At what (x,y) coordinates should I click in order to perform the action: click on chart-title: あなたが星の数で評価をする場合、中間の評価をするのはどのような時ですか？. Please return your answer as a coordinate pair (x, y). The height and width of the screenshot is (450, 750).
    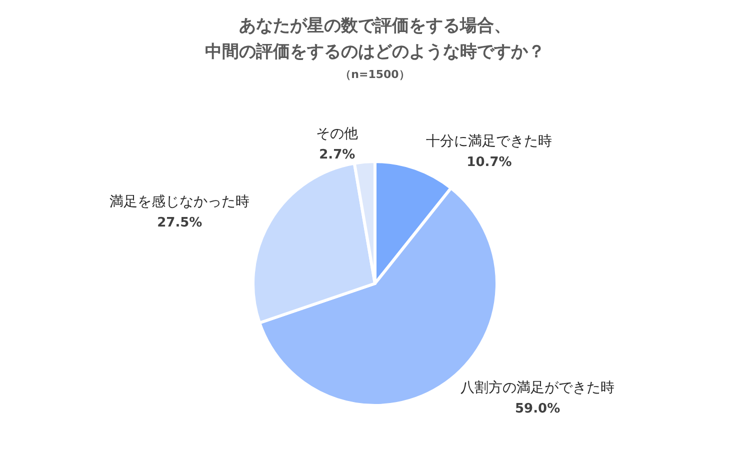
    Looking at the image, I should click on (375, 39).